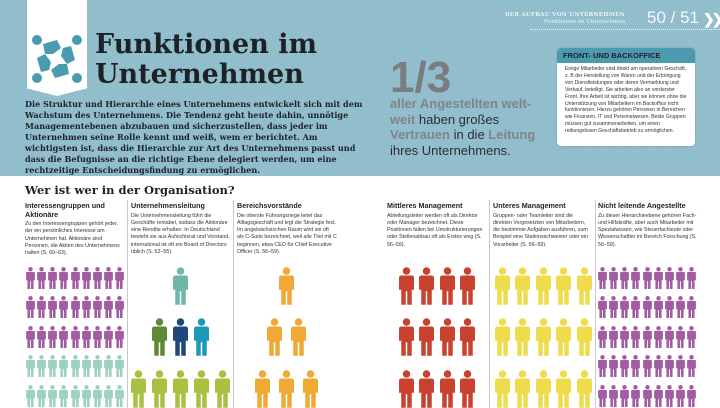 This screenshot has width=720, height=408. Describe the element at coordinates (450, 150) in the screenshot. I see `stat-part: ihres Unternehmens.` at that location.